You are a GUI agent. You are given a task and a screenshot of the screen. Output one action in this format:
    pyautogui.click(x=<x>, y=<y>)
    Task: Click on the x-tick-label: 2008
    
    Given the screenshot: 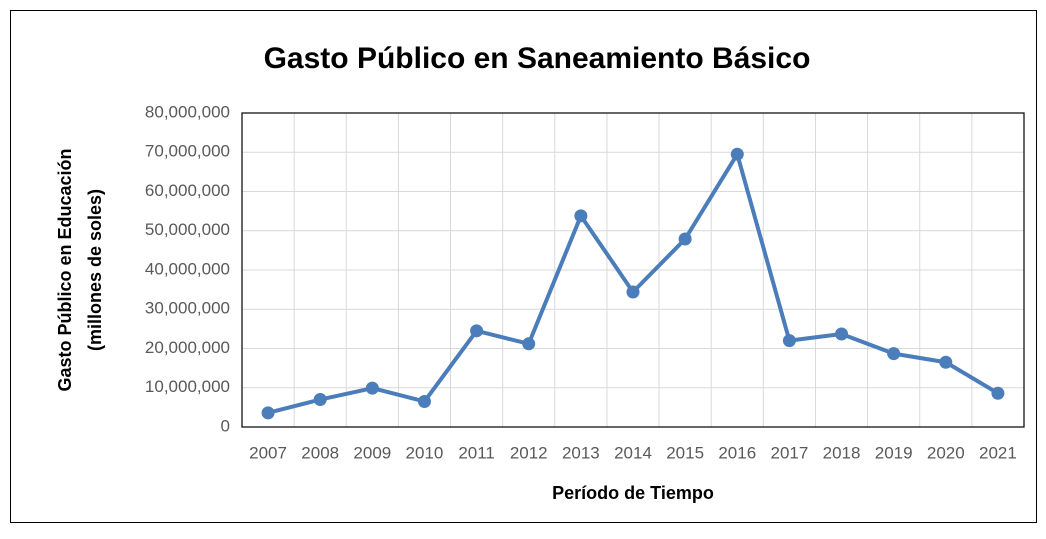 What is the action you would take?
    pyautogui.click(x=320, y=452)
    